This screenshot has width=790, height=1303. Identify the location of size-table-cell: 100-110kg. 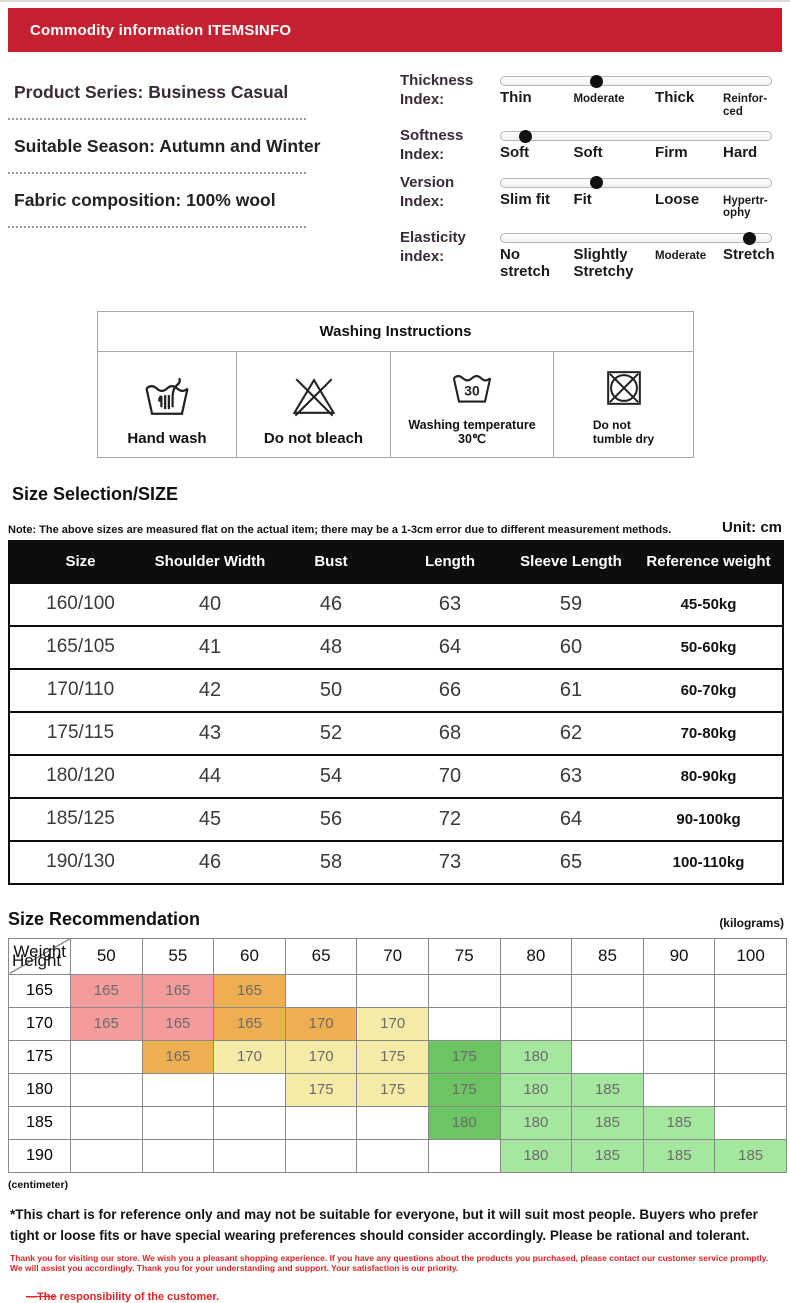
(709, 861).